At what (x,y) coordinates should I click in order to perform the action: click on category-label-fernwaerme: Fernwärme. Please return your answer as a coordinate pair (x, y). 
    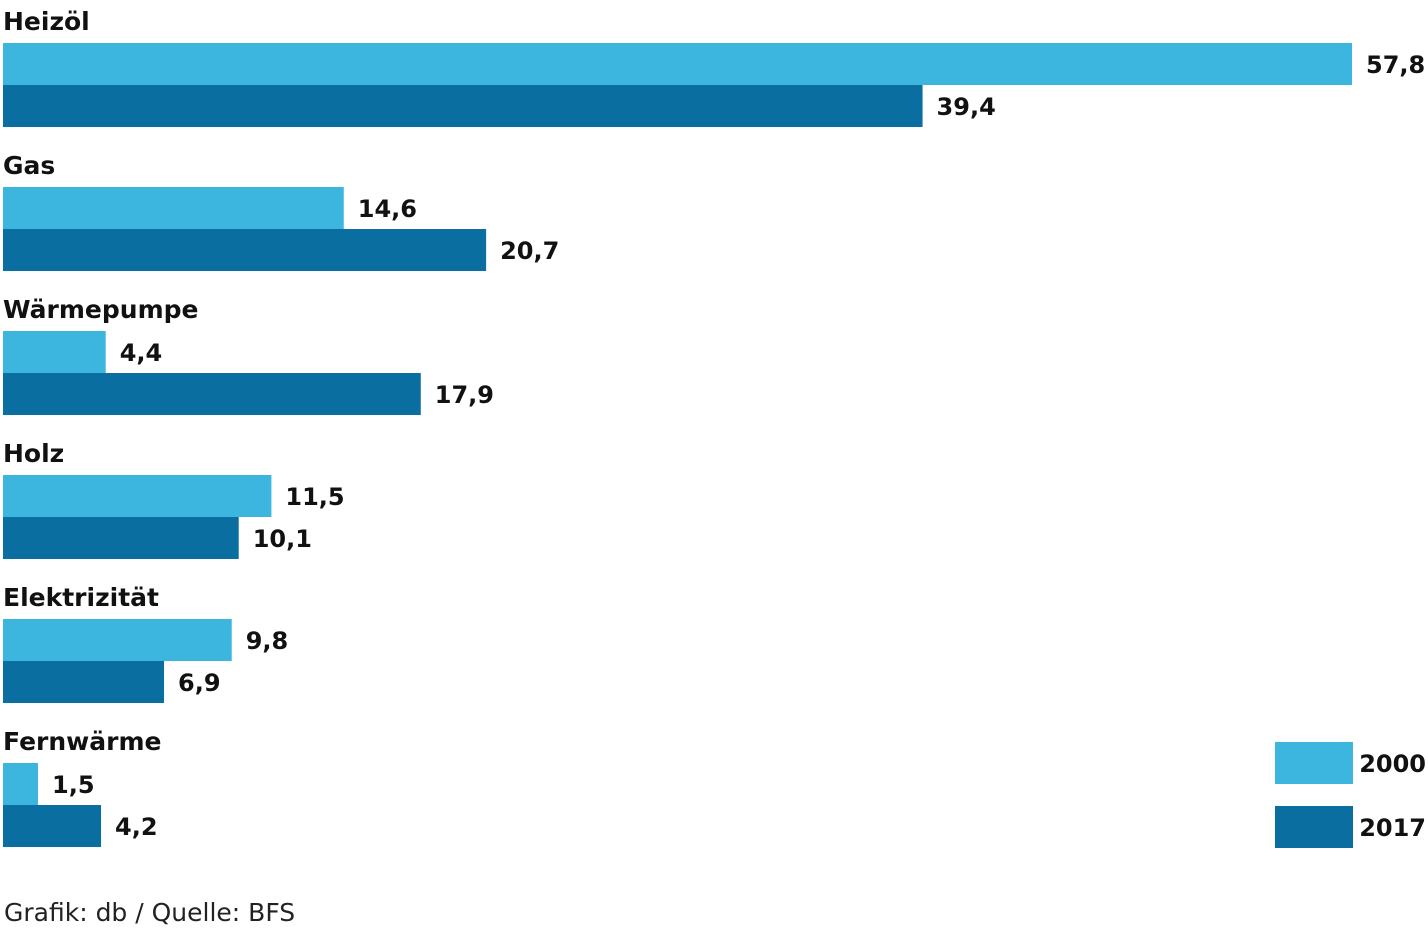
    Looking at the image, I should click on (82, 741).